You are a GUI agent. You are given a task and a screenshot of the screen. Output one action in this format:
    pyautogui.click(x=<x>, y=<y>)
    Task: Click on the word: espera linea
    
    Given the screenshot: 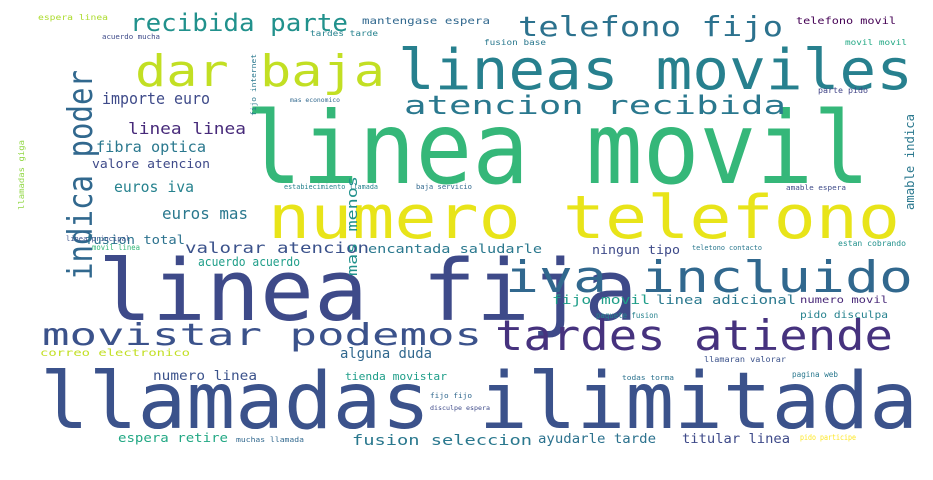 What is the action you would take?
    pyautogui.click(x=73, y=17)
    